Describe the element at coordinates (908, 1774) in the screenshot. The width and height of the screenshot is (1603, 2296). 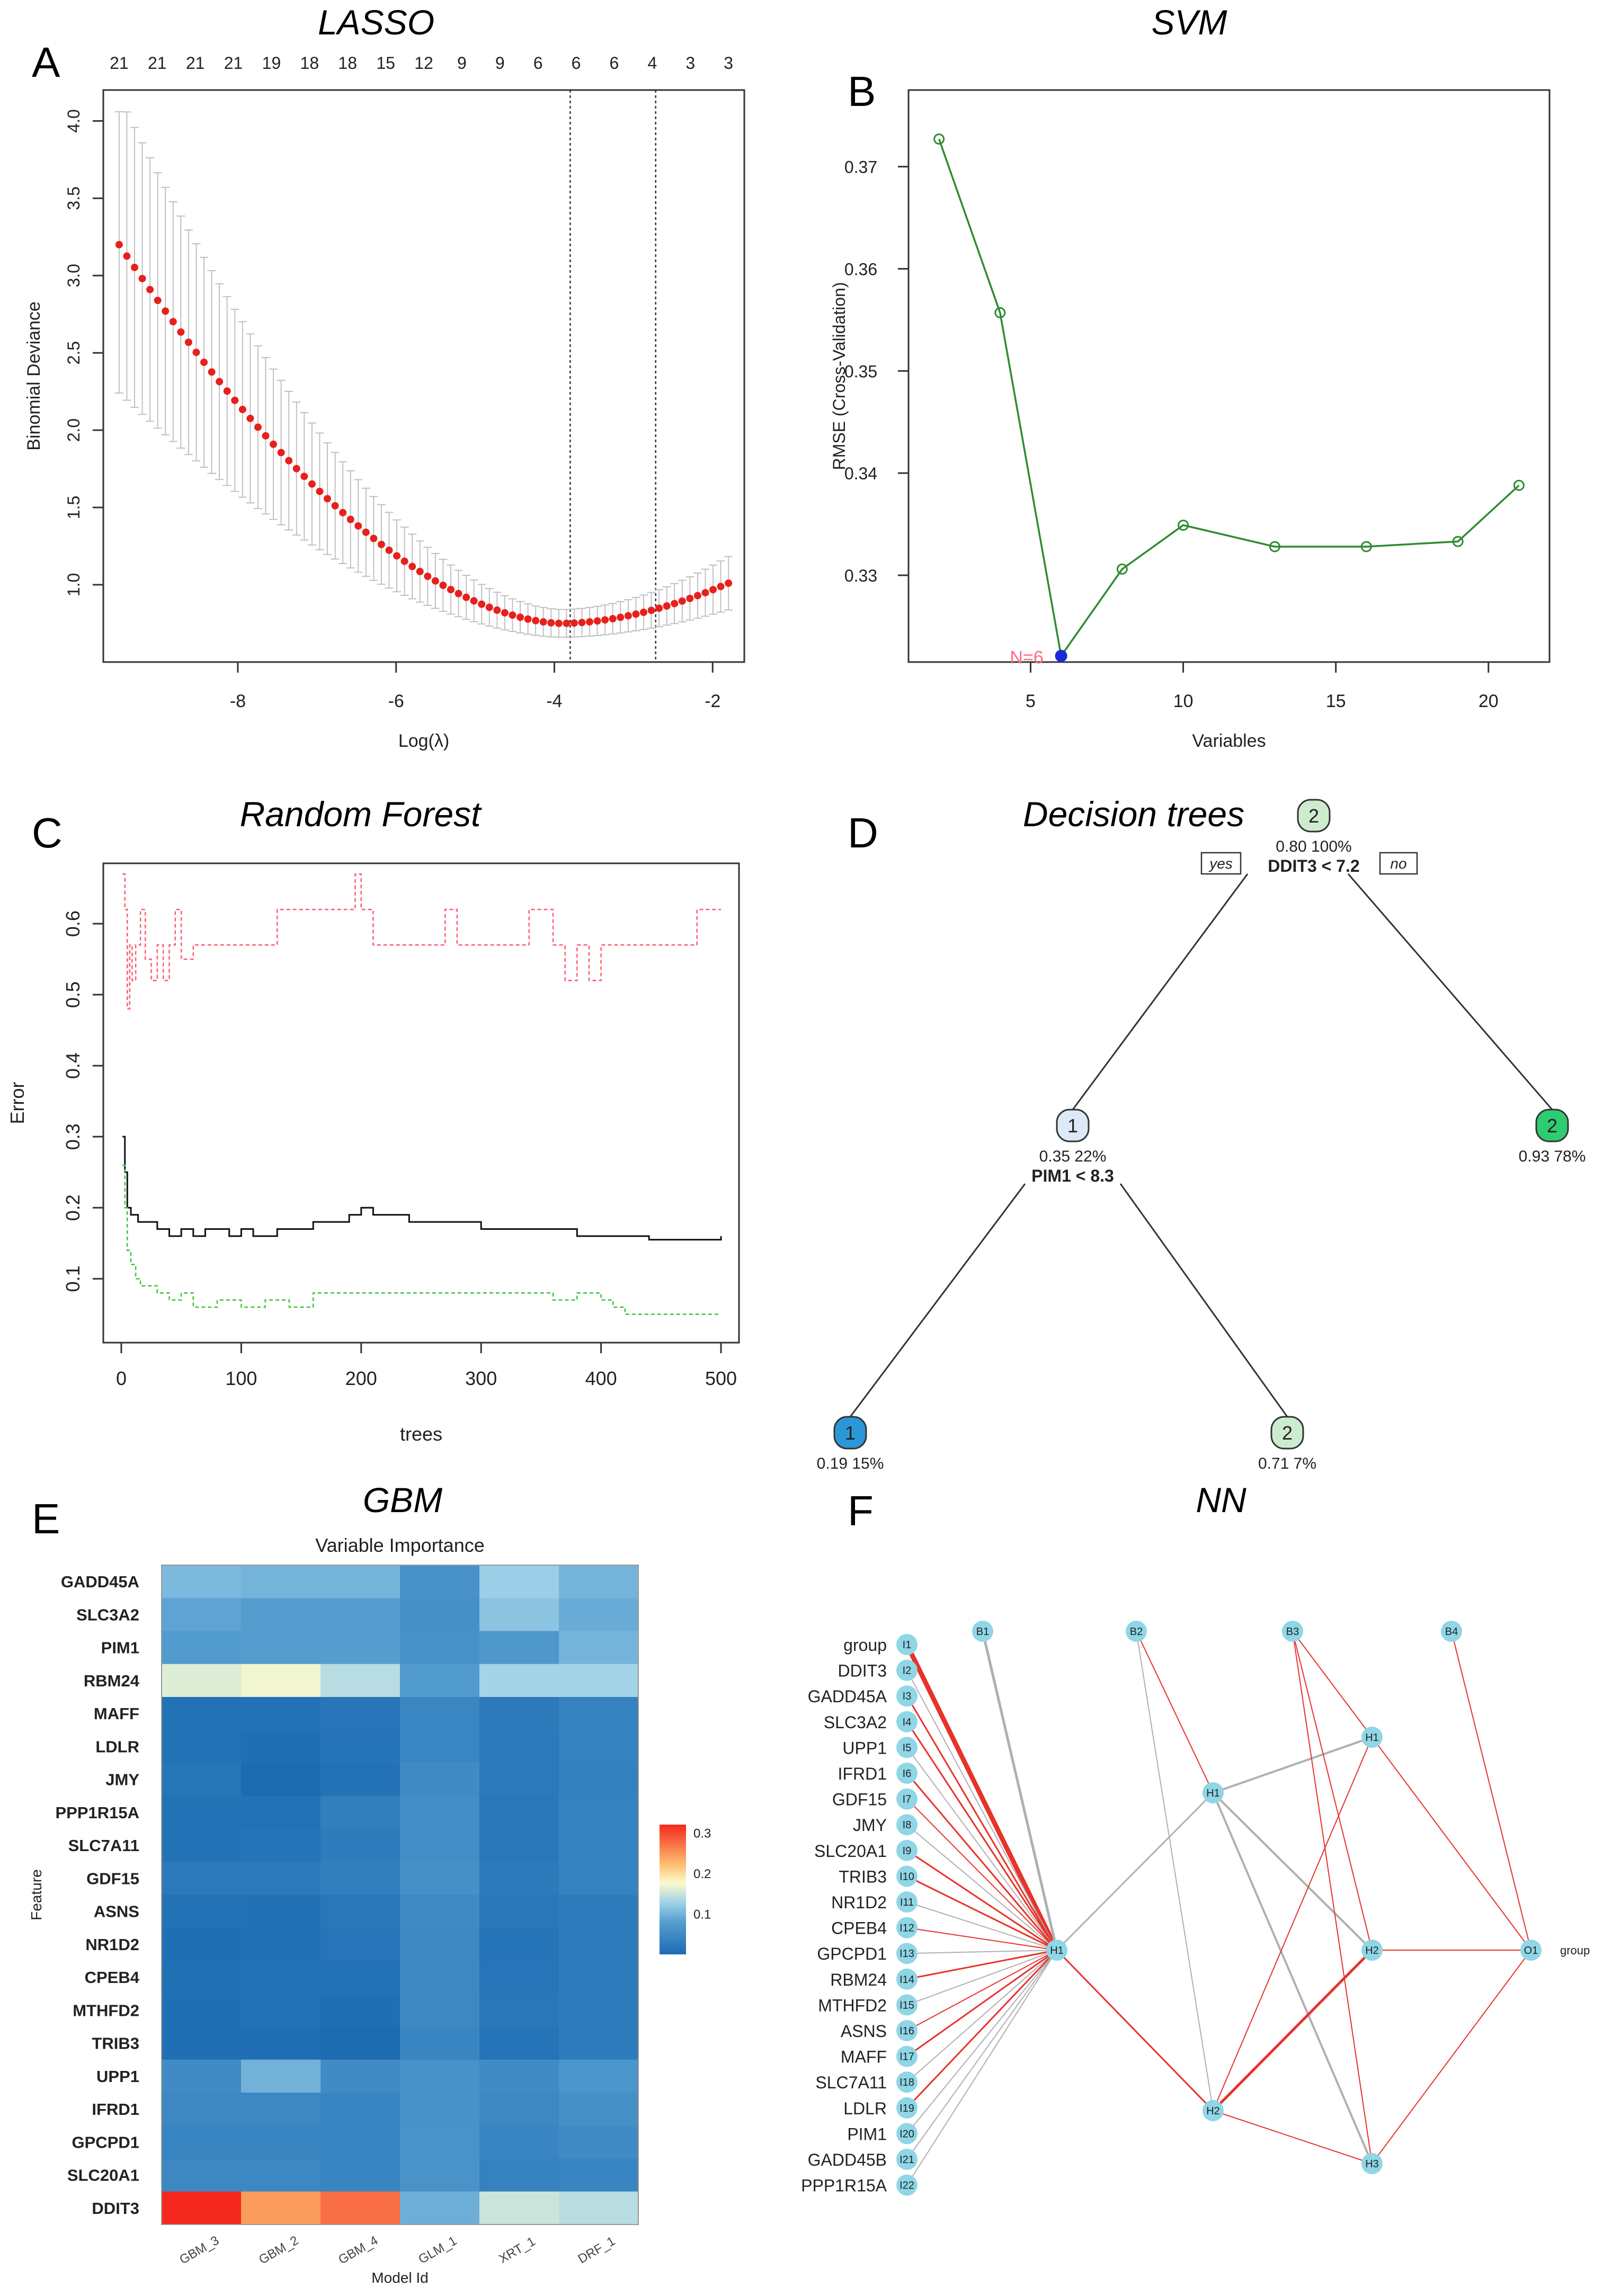
I see `nn-input-node-label: I6` at that location.